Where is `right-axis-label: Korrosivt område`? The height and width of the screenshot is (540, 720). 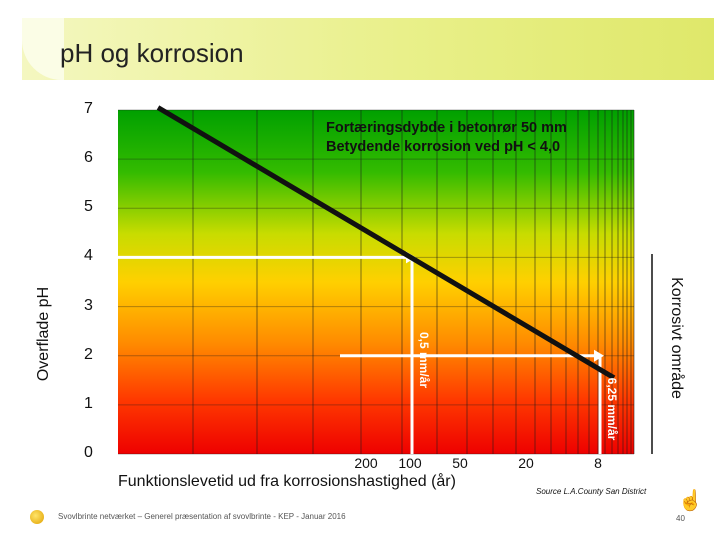 right-axis-label: Korrosivt område is located at coordinates (676, 338).